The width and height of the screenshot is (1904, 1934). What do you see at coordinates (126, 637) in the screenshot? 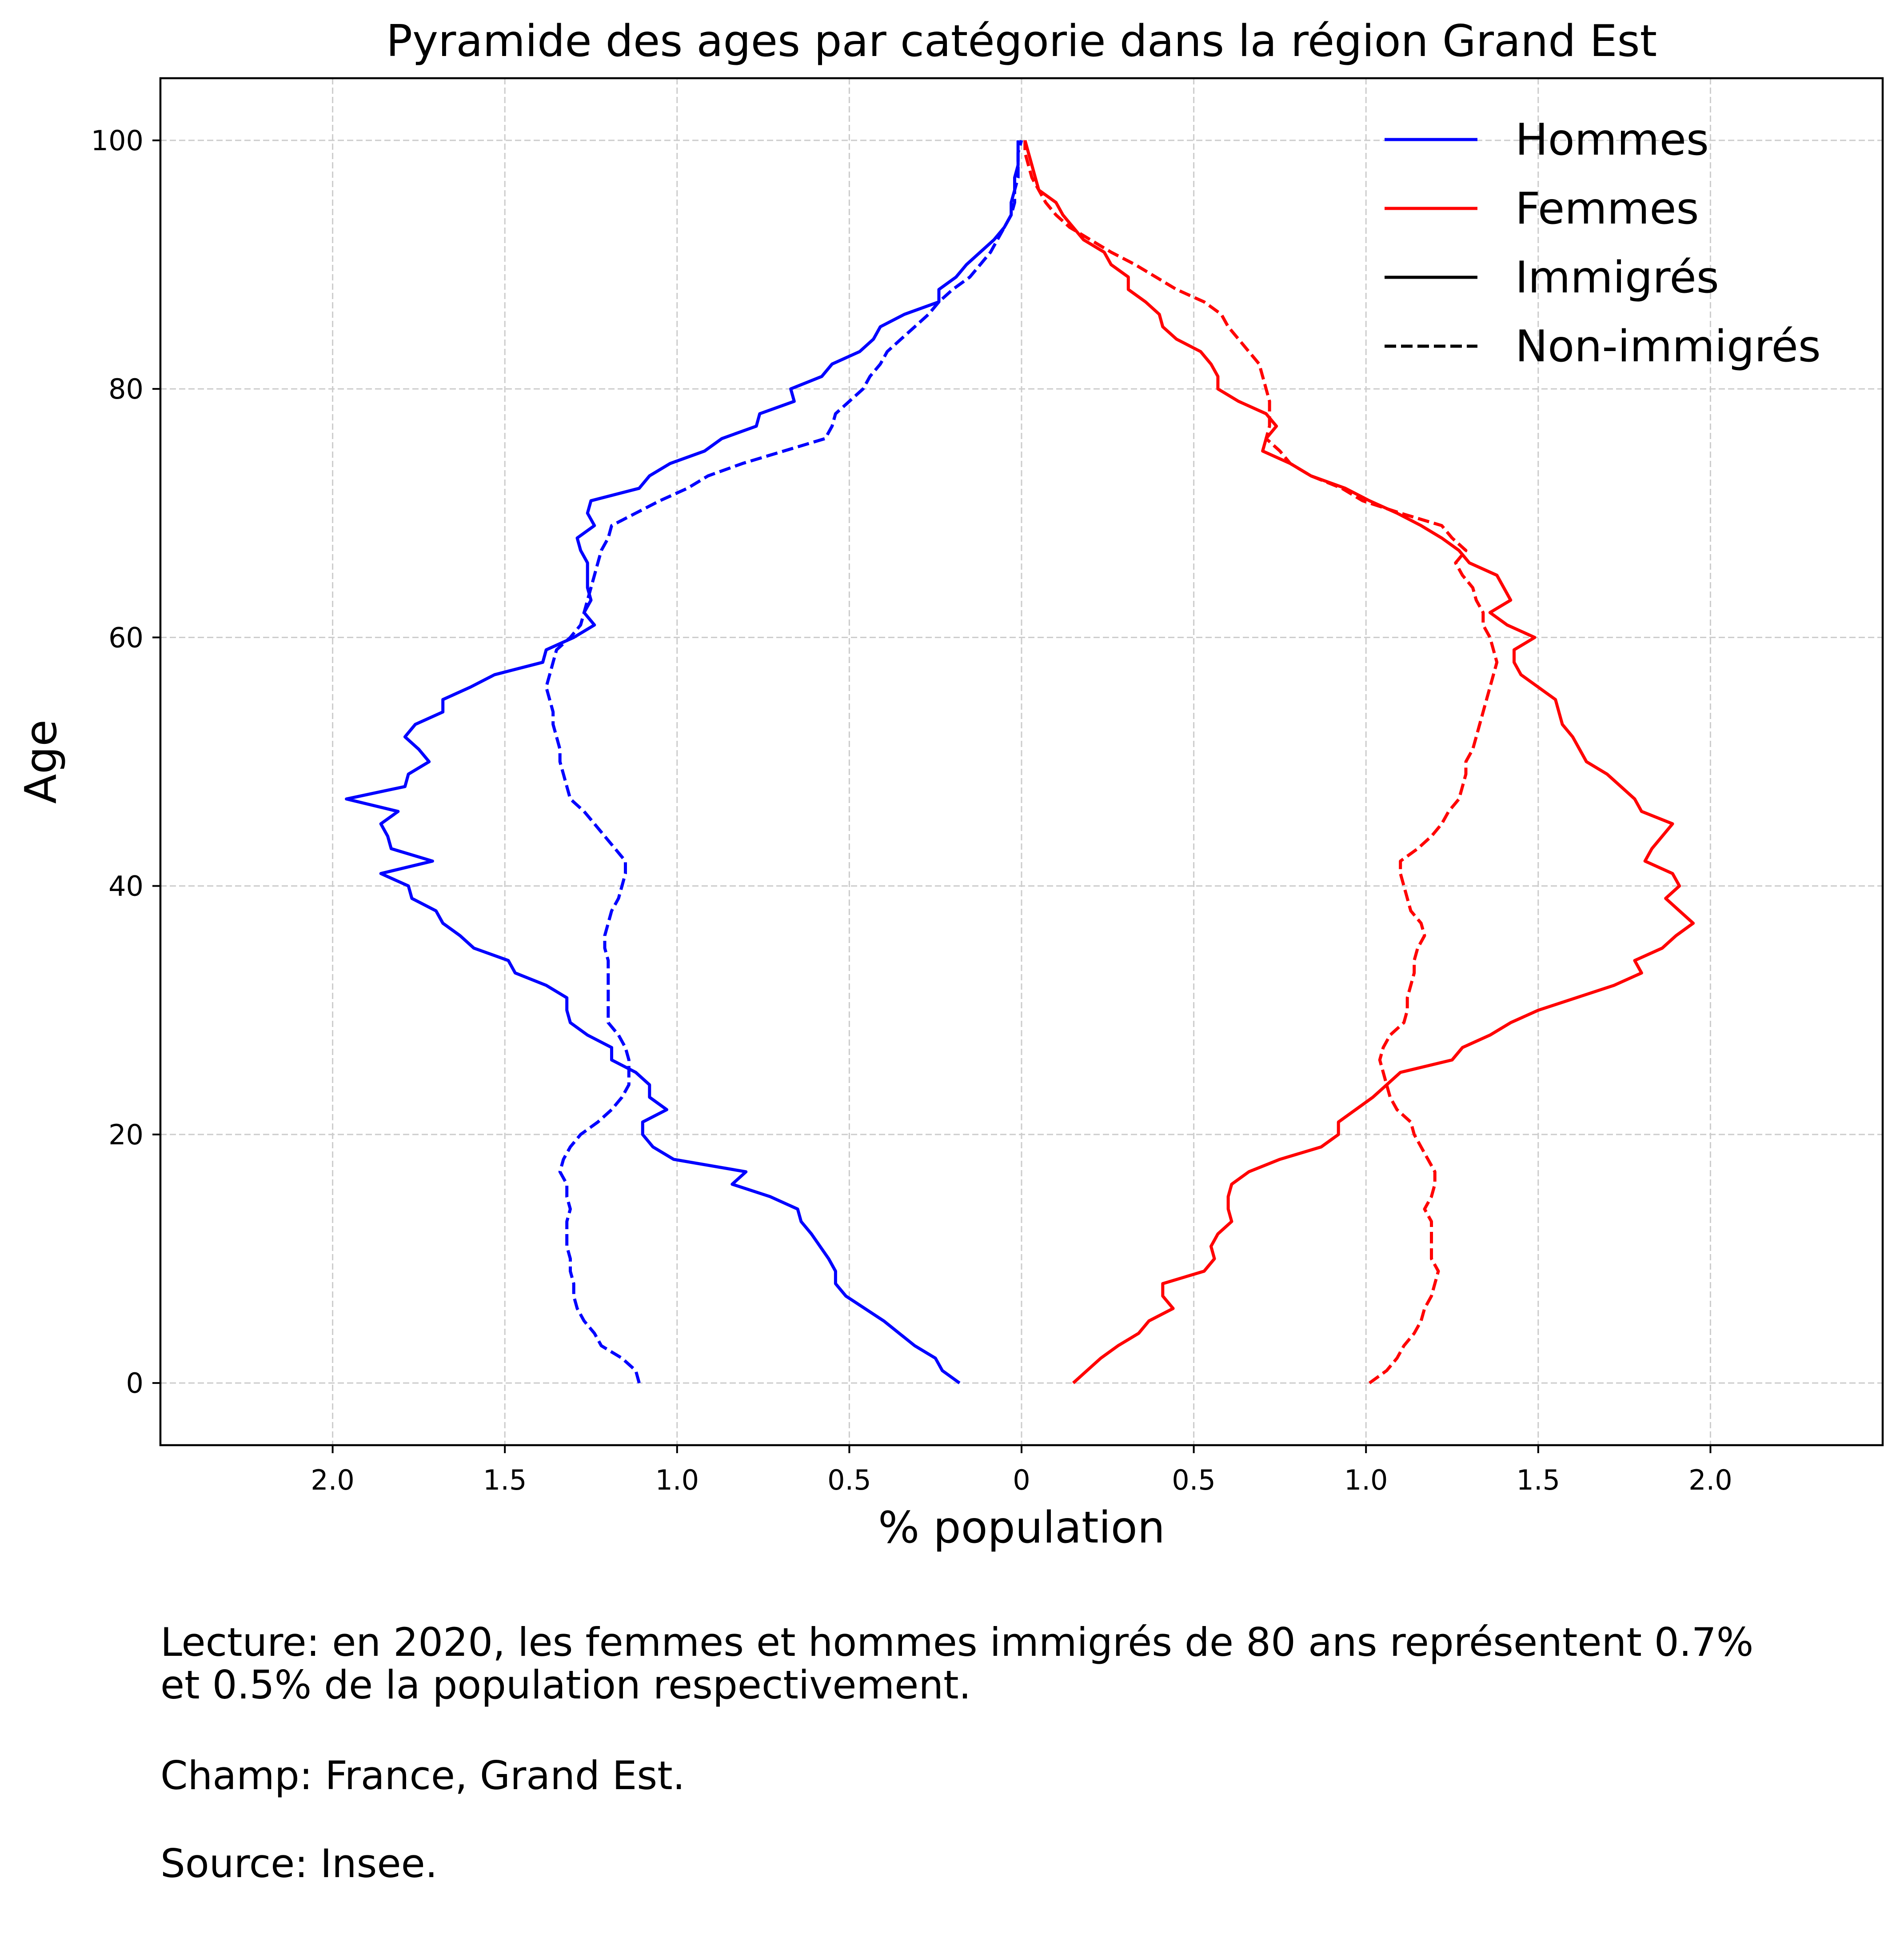
I see `y-tick-label: 60` at bounding box center [126, 637].